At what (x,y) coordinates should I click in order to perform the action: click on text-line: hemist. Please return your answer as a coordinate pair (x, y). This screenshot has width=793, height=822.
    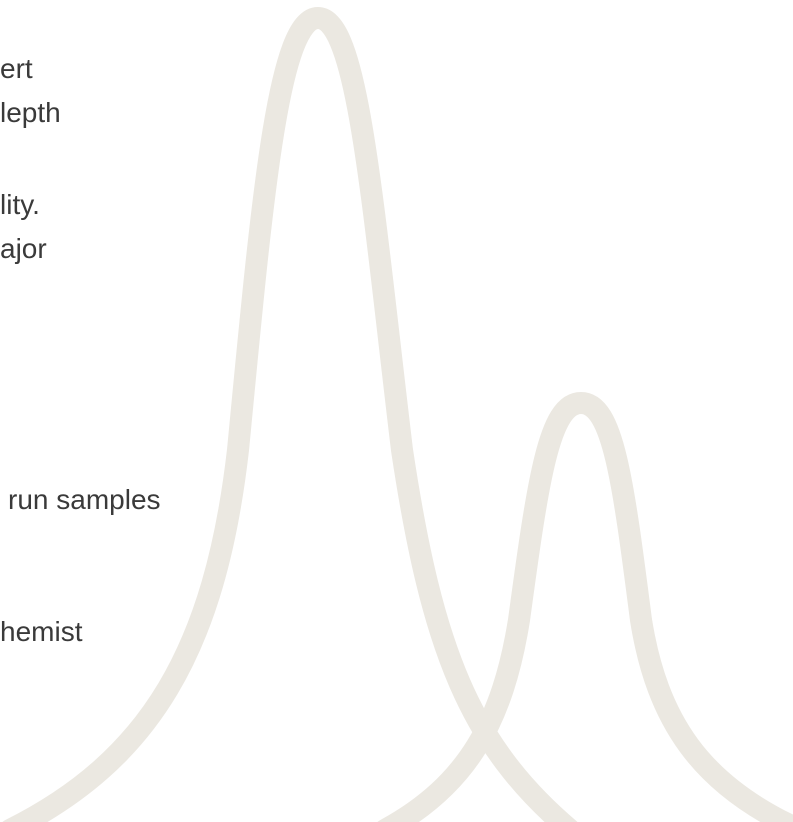
    Looking at the image, I should click on (41, 631).